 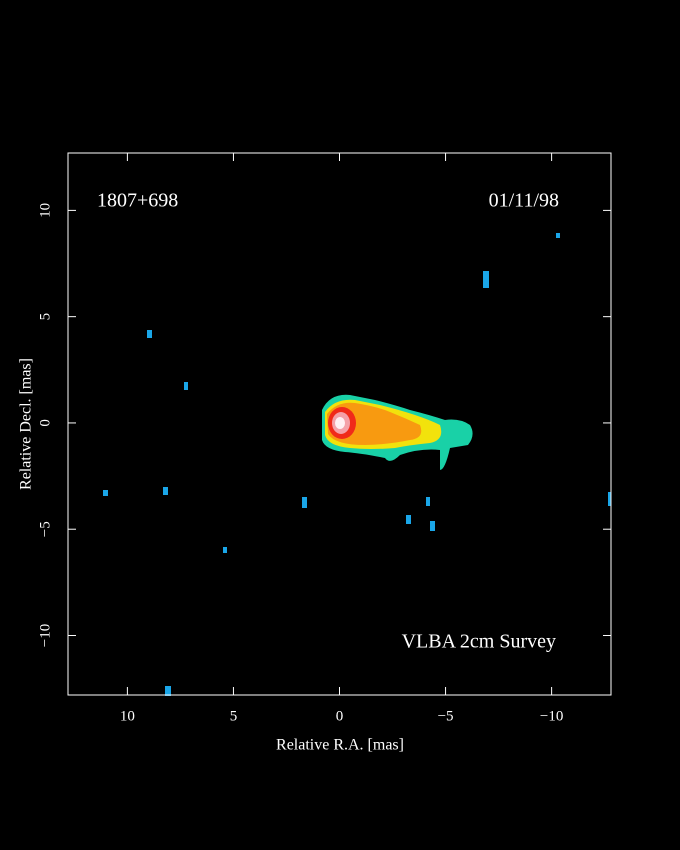 I want to click on x-tick-label: −5, so click(x=446, y=716).